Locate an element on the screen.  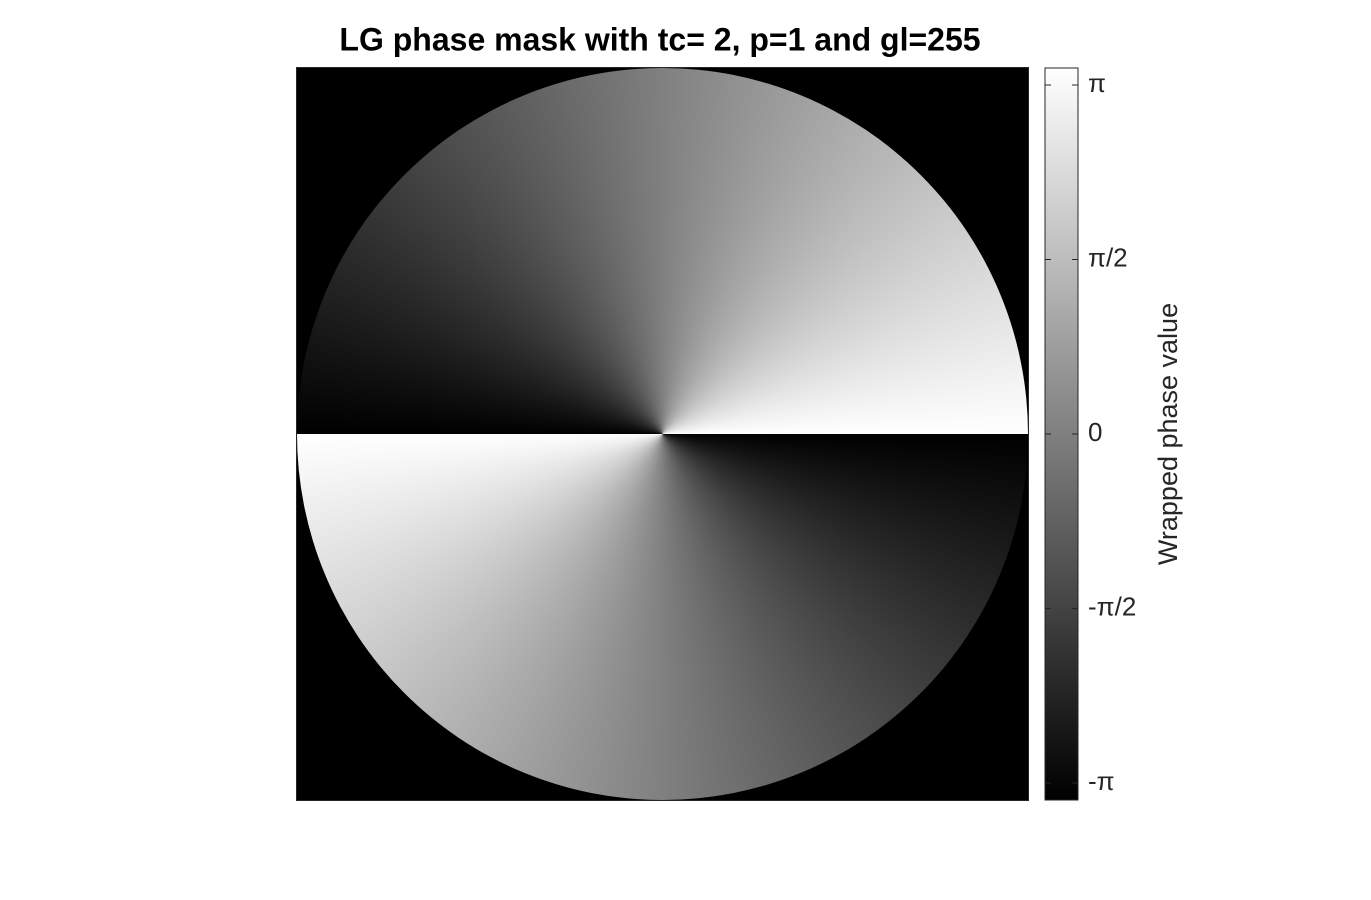
tick-label: 0 is located at coordinates (1095, 432).